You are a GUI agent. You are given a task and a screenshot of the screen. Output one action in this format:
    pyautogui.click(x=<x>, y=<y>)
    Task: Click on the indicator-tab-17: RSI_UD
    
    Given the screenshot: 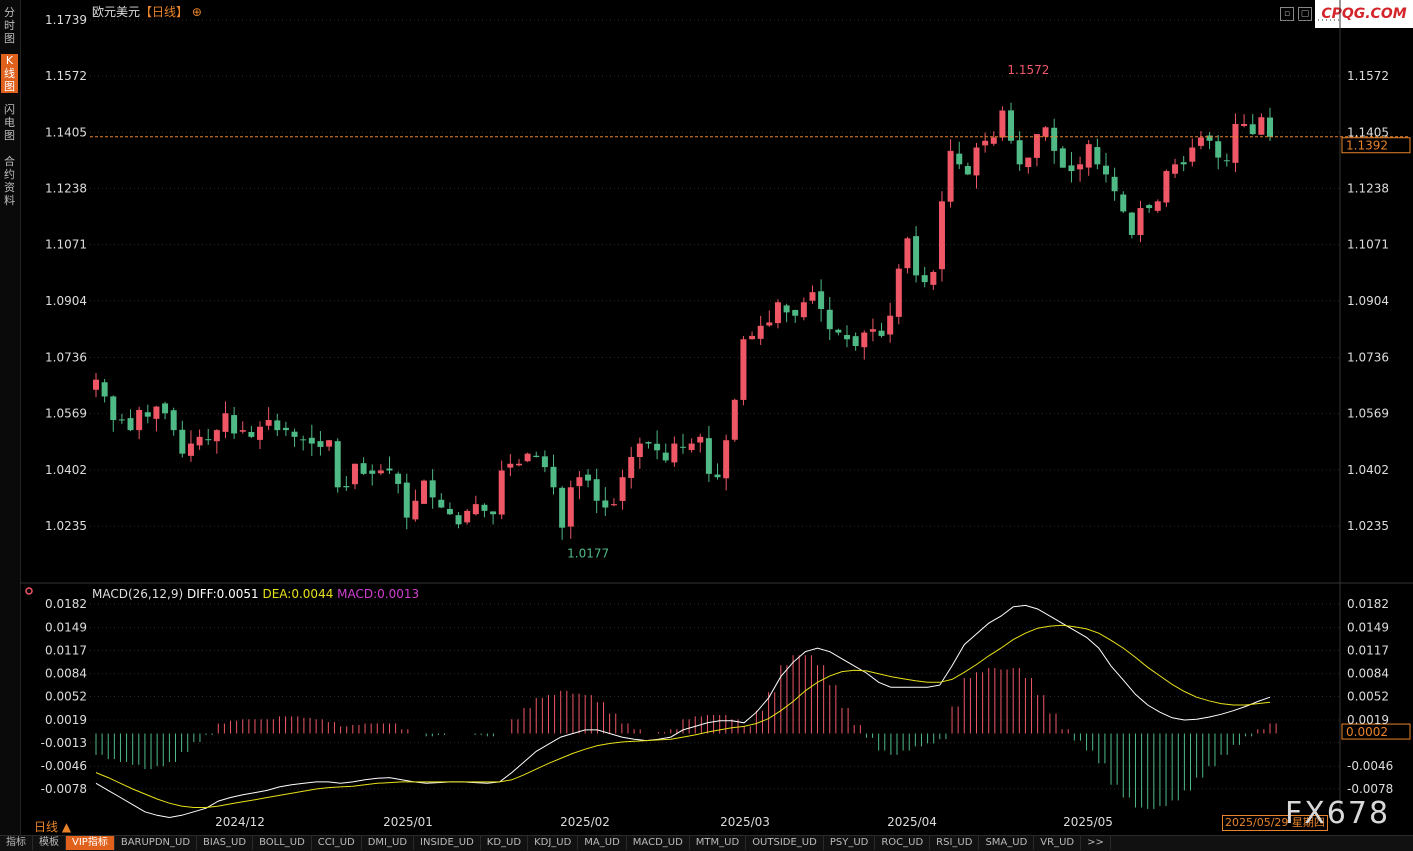 What is the action you would take?
    pyautogui.click(x=955, y=843)
    